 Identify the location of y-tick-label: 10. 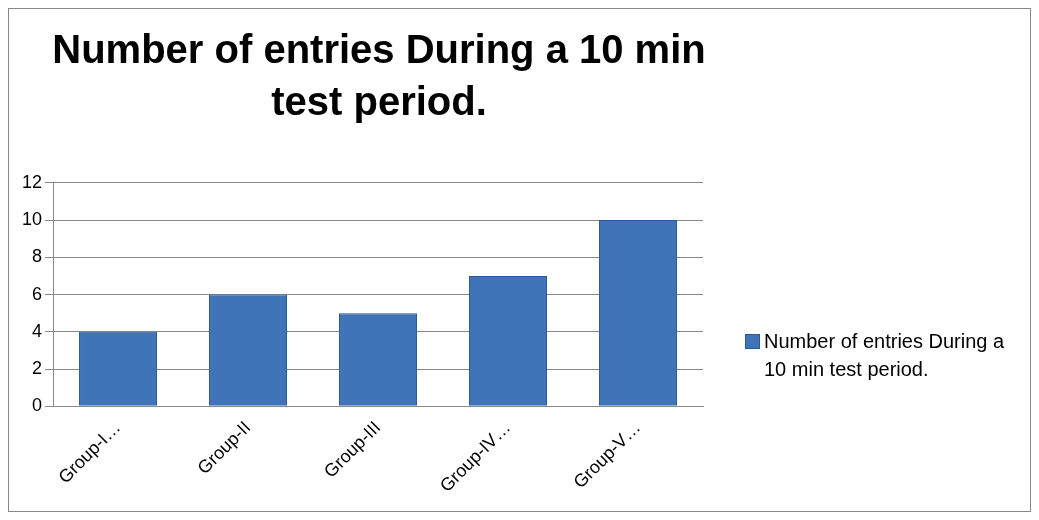
(32, 219).